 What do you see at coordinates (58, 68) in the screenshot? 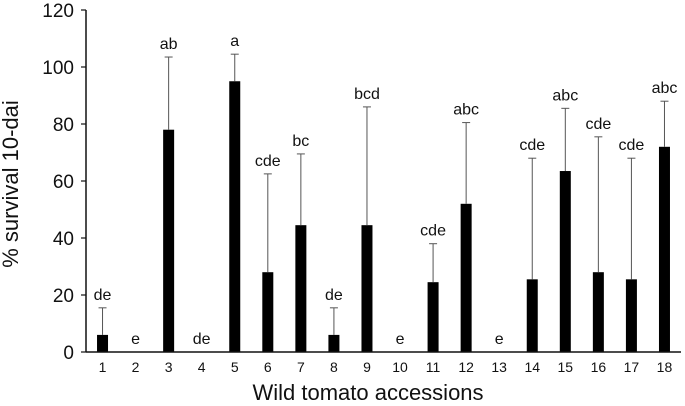
I see `y-tick-label: 100` at bounding box center [58, 68].